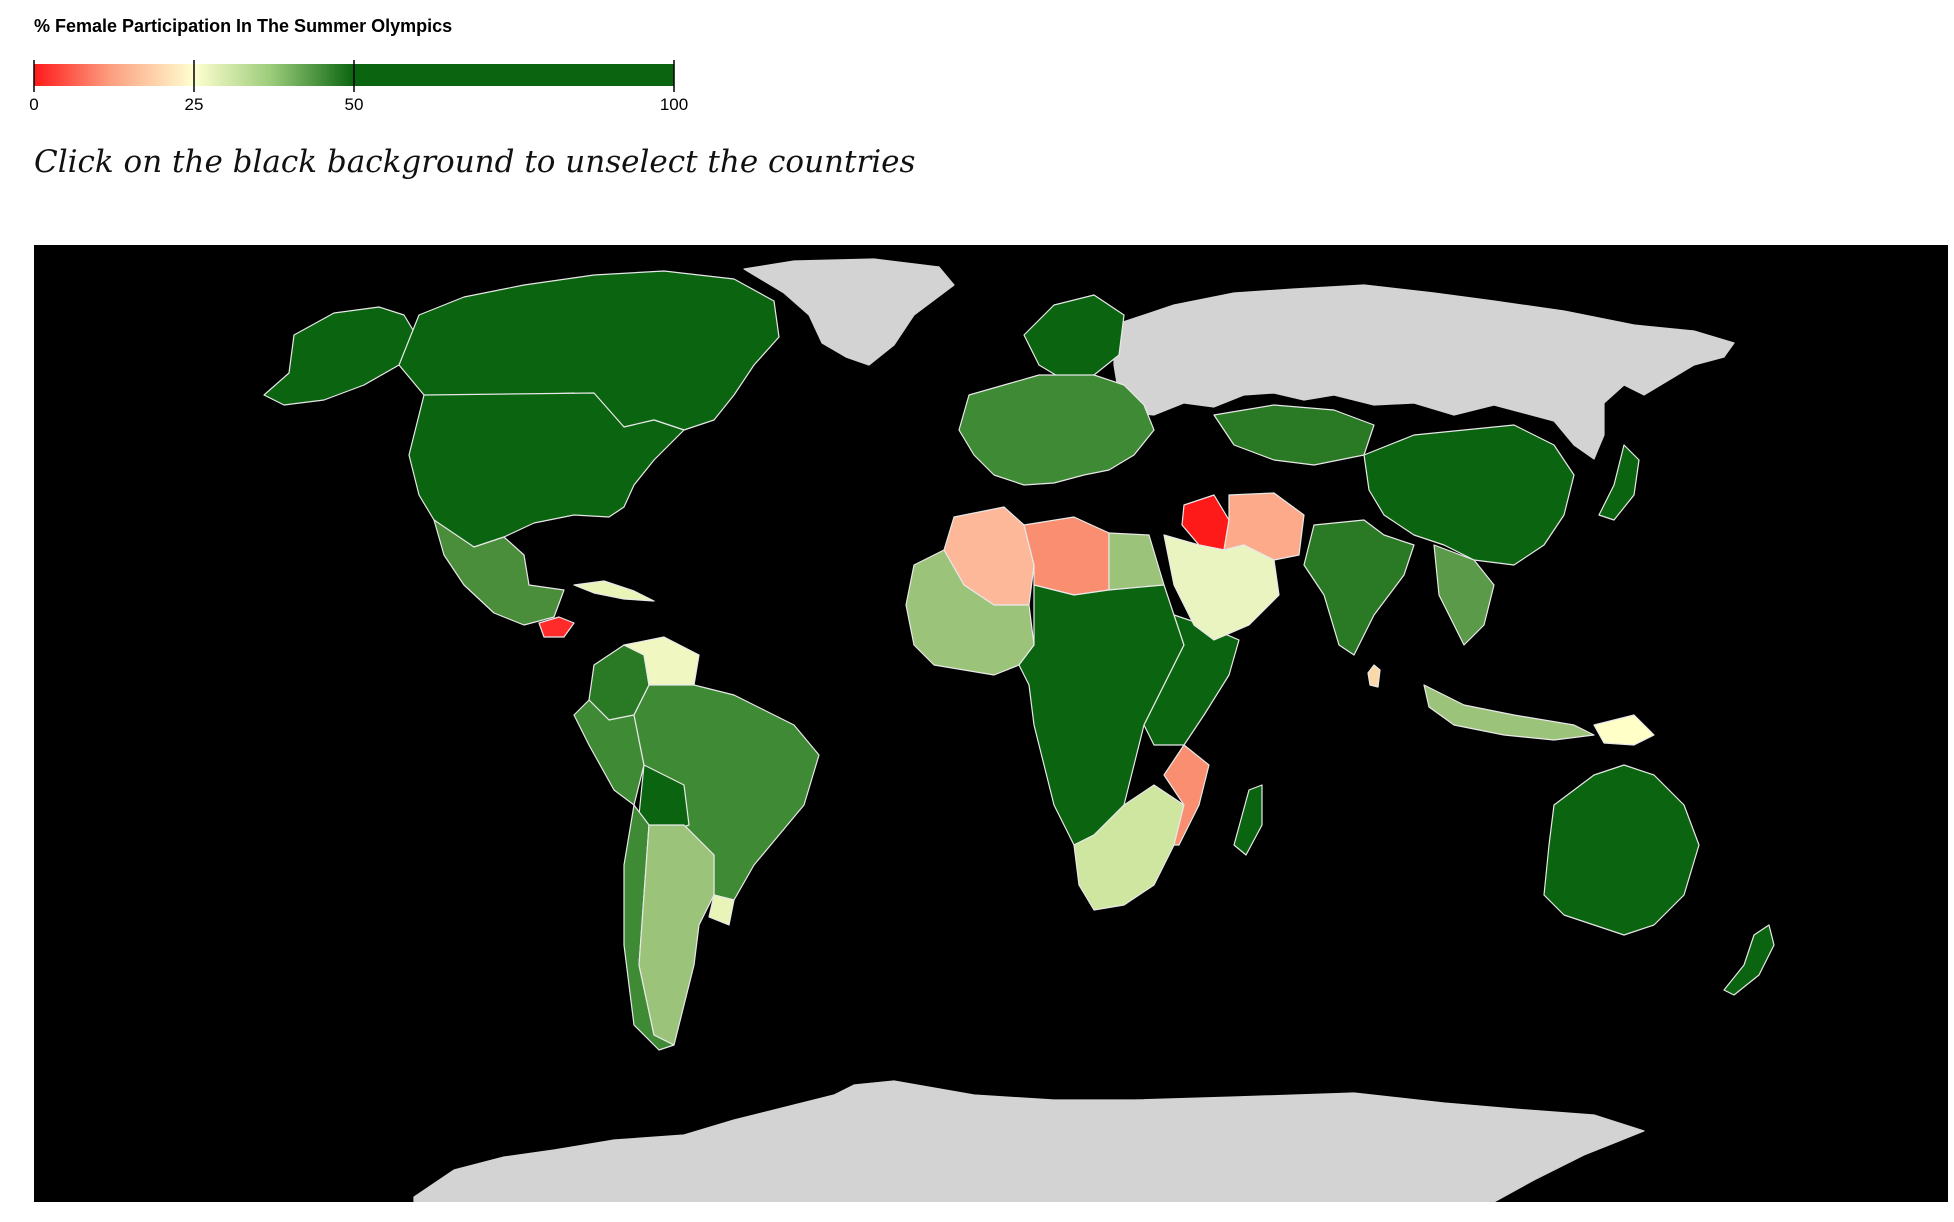 The image size is (1954, 1222). Describe the element at coordinates (1221, 587) in the screenshot. I see `country-saudi-arabia` at that location.